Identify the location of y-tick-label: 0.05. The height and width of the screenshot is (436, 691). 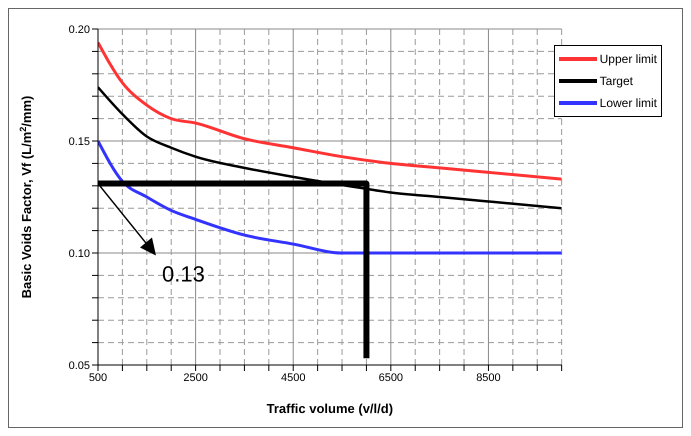
(79, 366).